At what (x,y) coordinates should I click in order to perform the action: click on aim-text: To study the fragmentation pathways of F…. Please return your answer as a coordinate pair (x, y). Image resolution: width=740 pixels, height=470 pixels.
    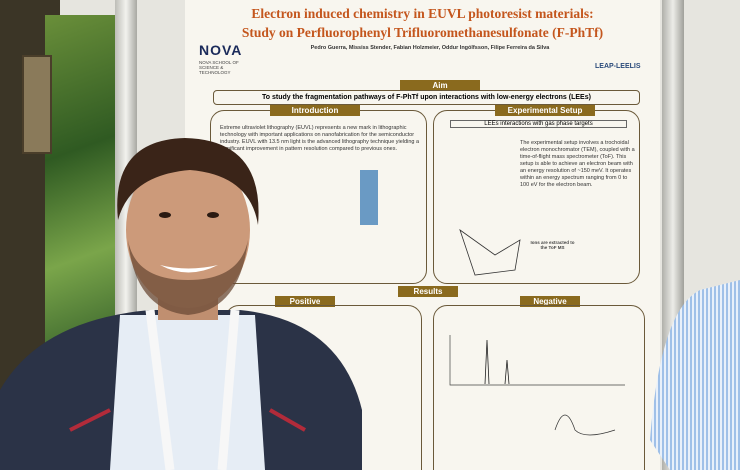
    Looking at the image, I should click on (426, 97).